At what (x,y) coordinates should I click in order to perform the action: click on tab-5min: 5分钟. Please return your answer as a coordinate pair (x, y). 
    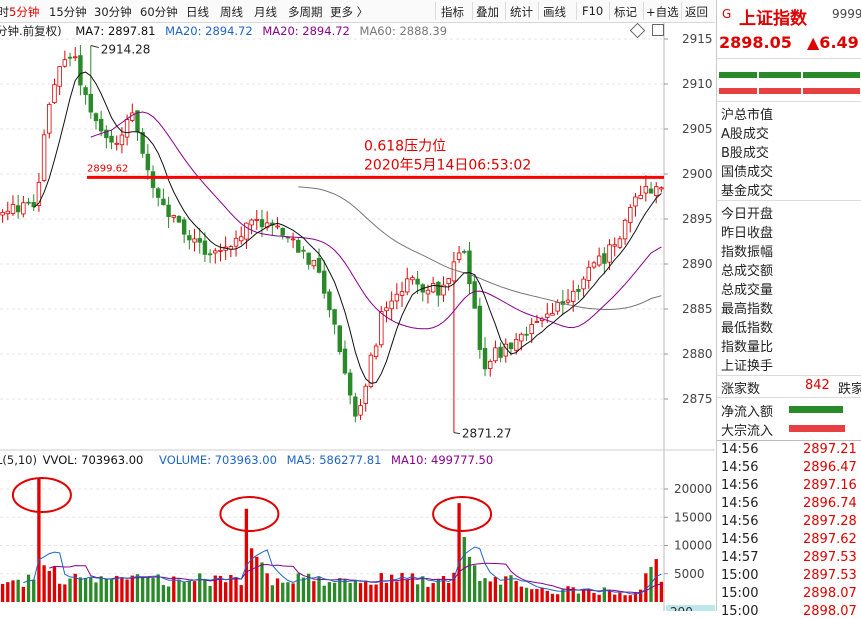
    Looking at the image, I should click on (24, 12).